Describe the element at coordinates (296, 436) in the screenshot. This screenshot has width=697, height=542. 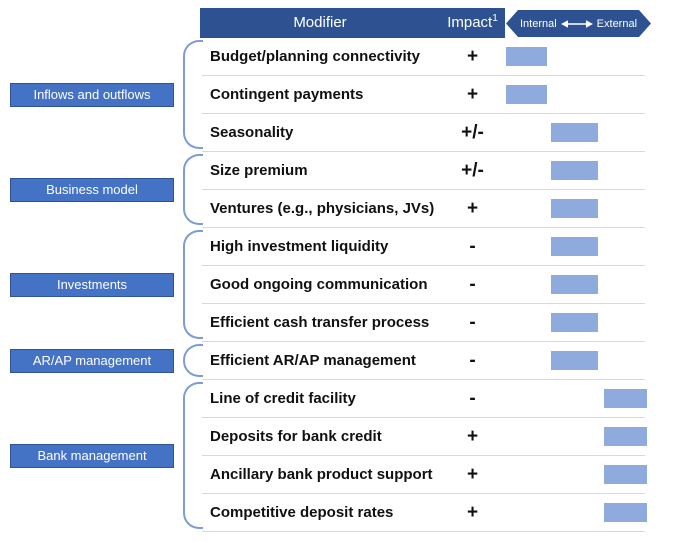
I see `modifier-label: Deposits for bank credit` at that location.